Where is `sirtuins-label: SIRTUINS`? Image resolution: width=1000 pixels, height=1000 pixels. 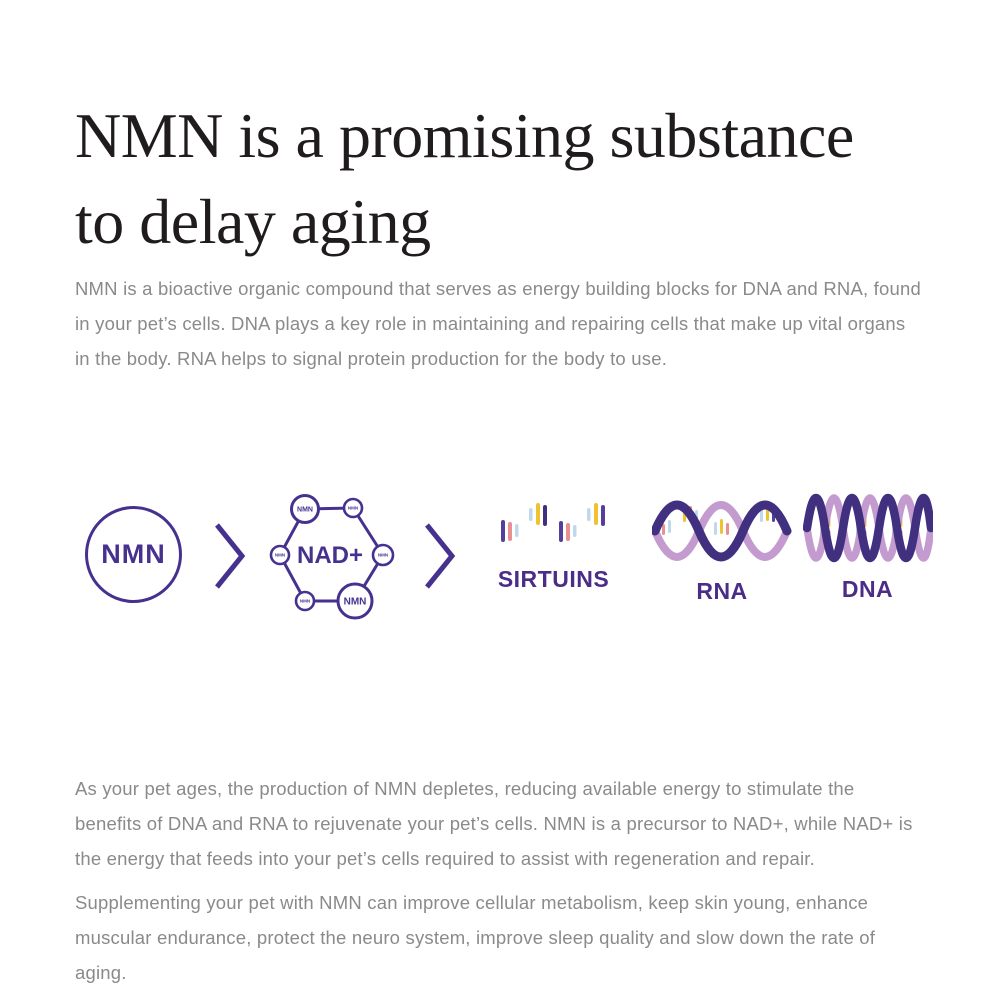 sirtuins-label: SIRTUINS is located at coordinates (553, 579).